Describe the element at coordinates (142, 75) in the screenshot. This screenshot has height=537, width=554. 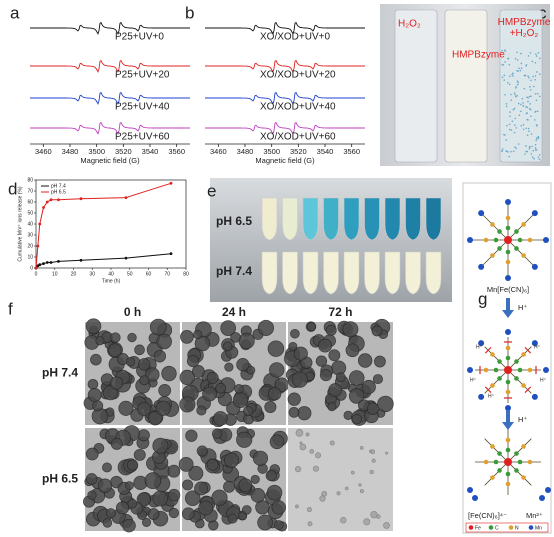
I see `trace-label: P25+UV+20` at that location.